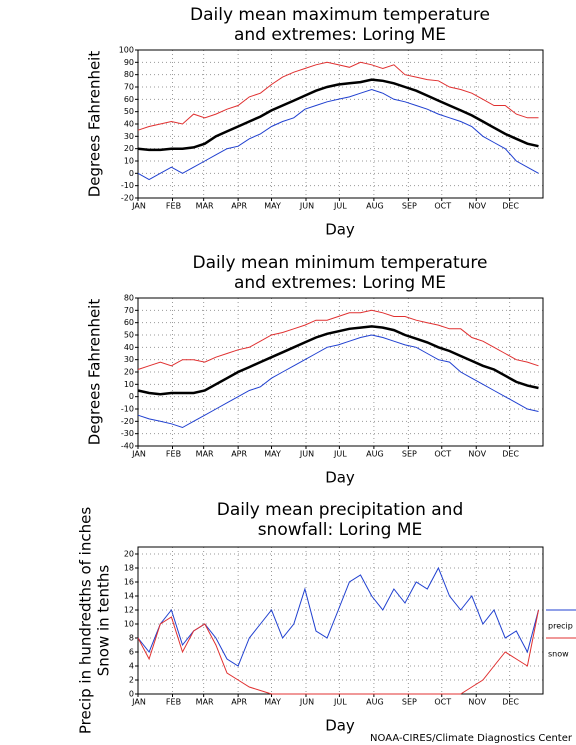  I want to click on y-axis-label: Precip in hundredths of inches, so click(86, 620).